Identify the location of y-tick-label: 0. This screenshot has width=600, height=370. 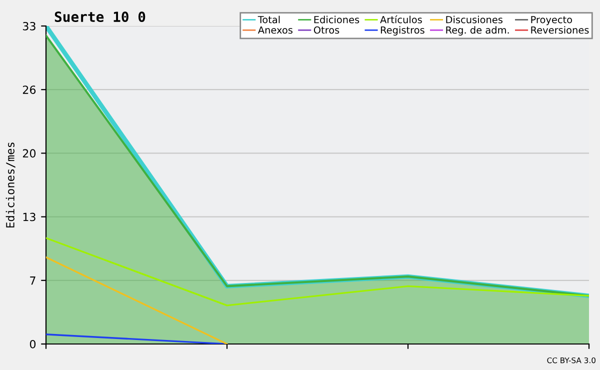
(33, 344).